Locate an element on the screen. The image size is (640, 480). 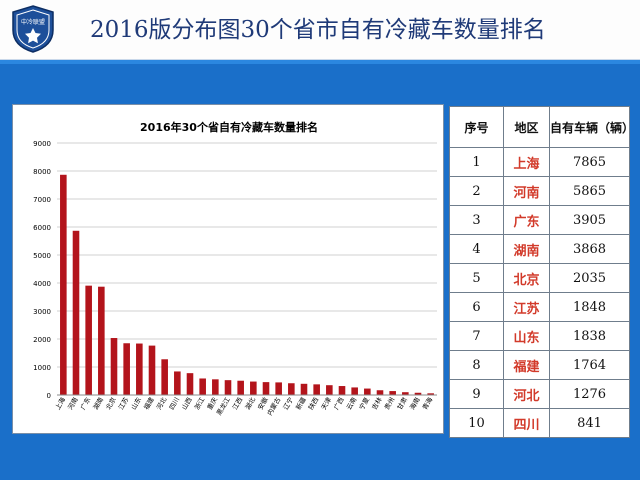
region-cell: 四川 is located at coordinates (526, 423).